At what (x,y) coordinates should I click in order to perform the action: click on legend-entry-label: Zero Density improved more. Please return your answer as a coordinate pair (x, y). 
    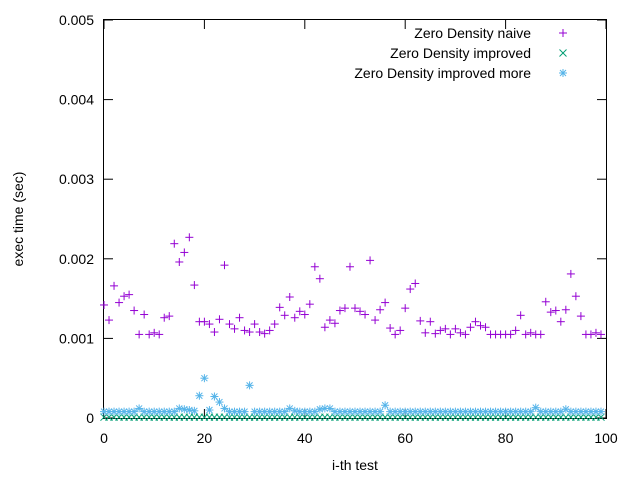
    Looking at the image, I should click on (442, 73).